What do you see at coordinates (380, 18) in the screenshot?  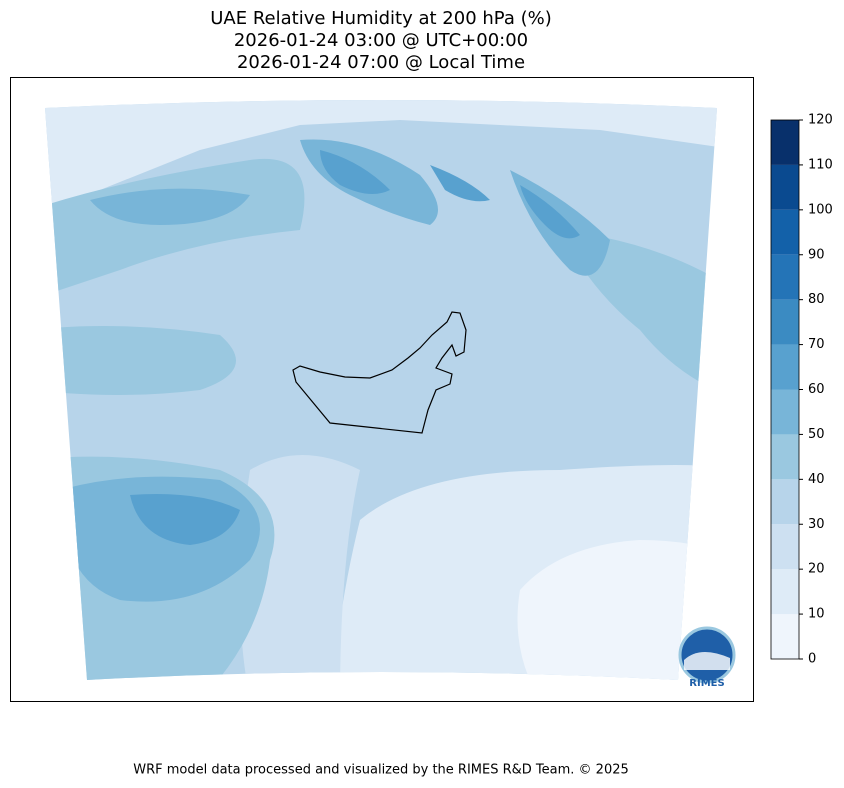 I see `title: UAE Relative Humidity at 200 hPa (%)` at bounding box center [380, 18].